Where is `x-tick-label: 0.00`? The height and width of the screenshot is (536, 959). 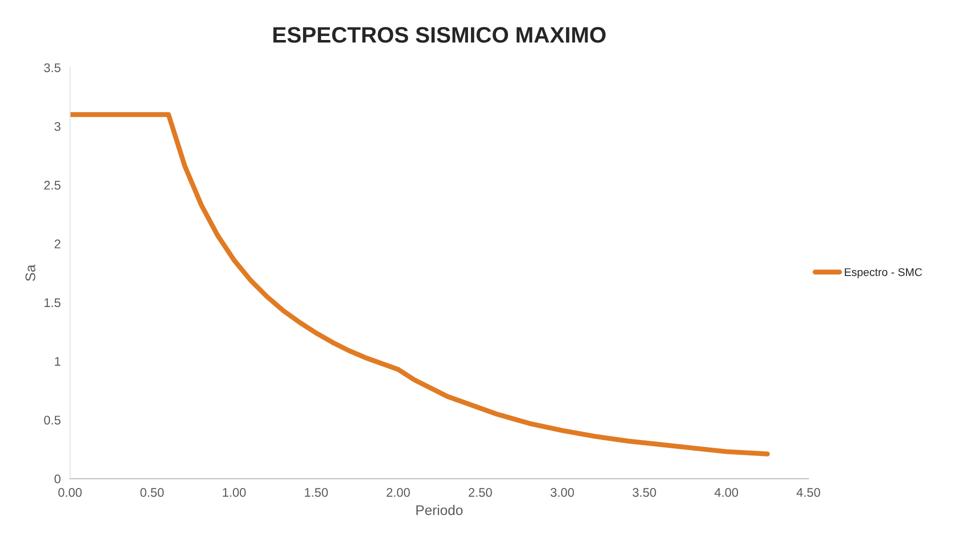
x-tick-label: 0.00 is located at coordinates (70, 492).